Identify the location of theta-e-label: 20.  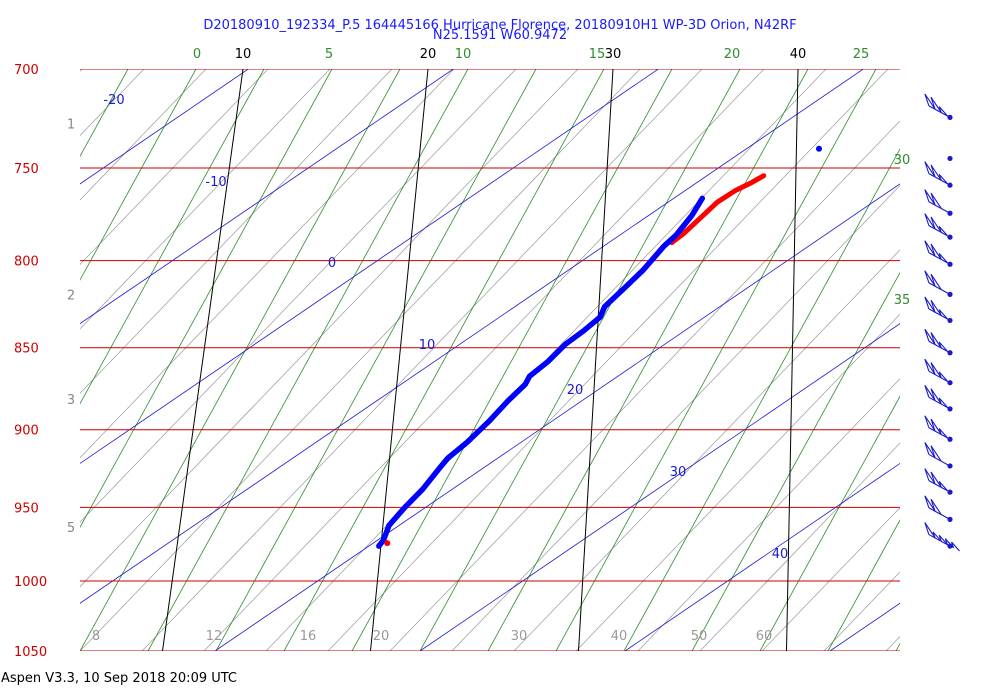
(732, 54).